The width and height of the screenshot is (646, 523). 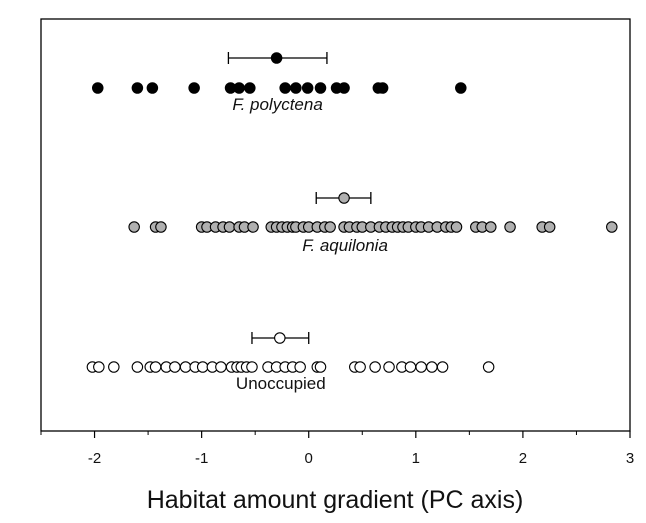 What do you see at coordinates (277, 104) in the screenshot?
I see `series-label: F. polyctena` at bounding box center [277, 104].